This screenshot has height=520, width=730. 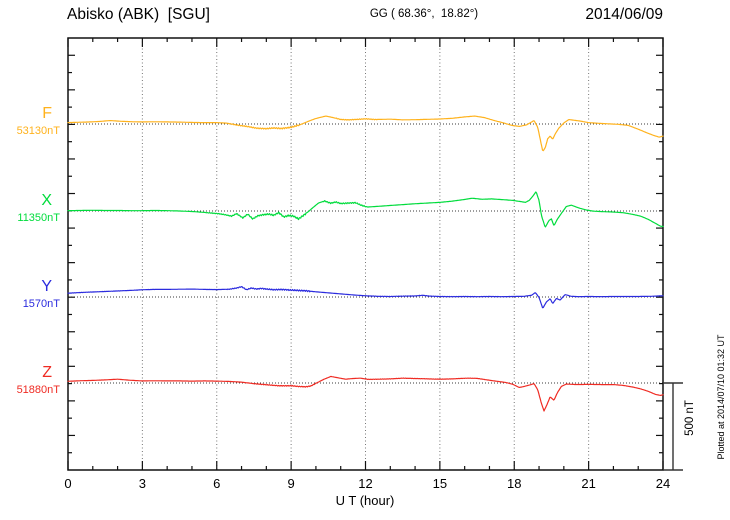 What do you see at coordinates (217, 483) in the screenshot?
I see `x-tick-label-6: 6` at bounding box center [217, 483].